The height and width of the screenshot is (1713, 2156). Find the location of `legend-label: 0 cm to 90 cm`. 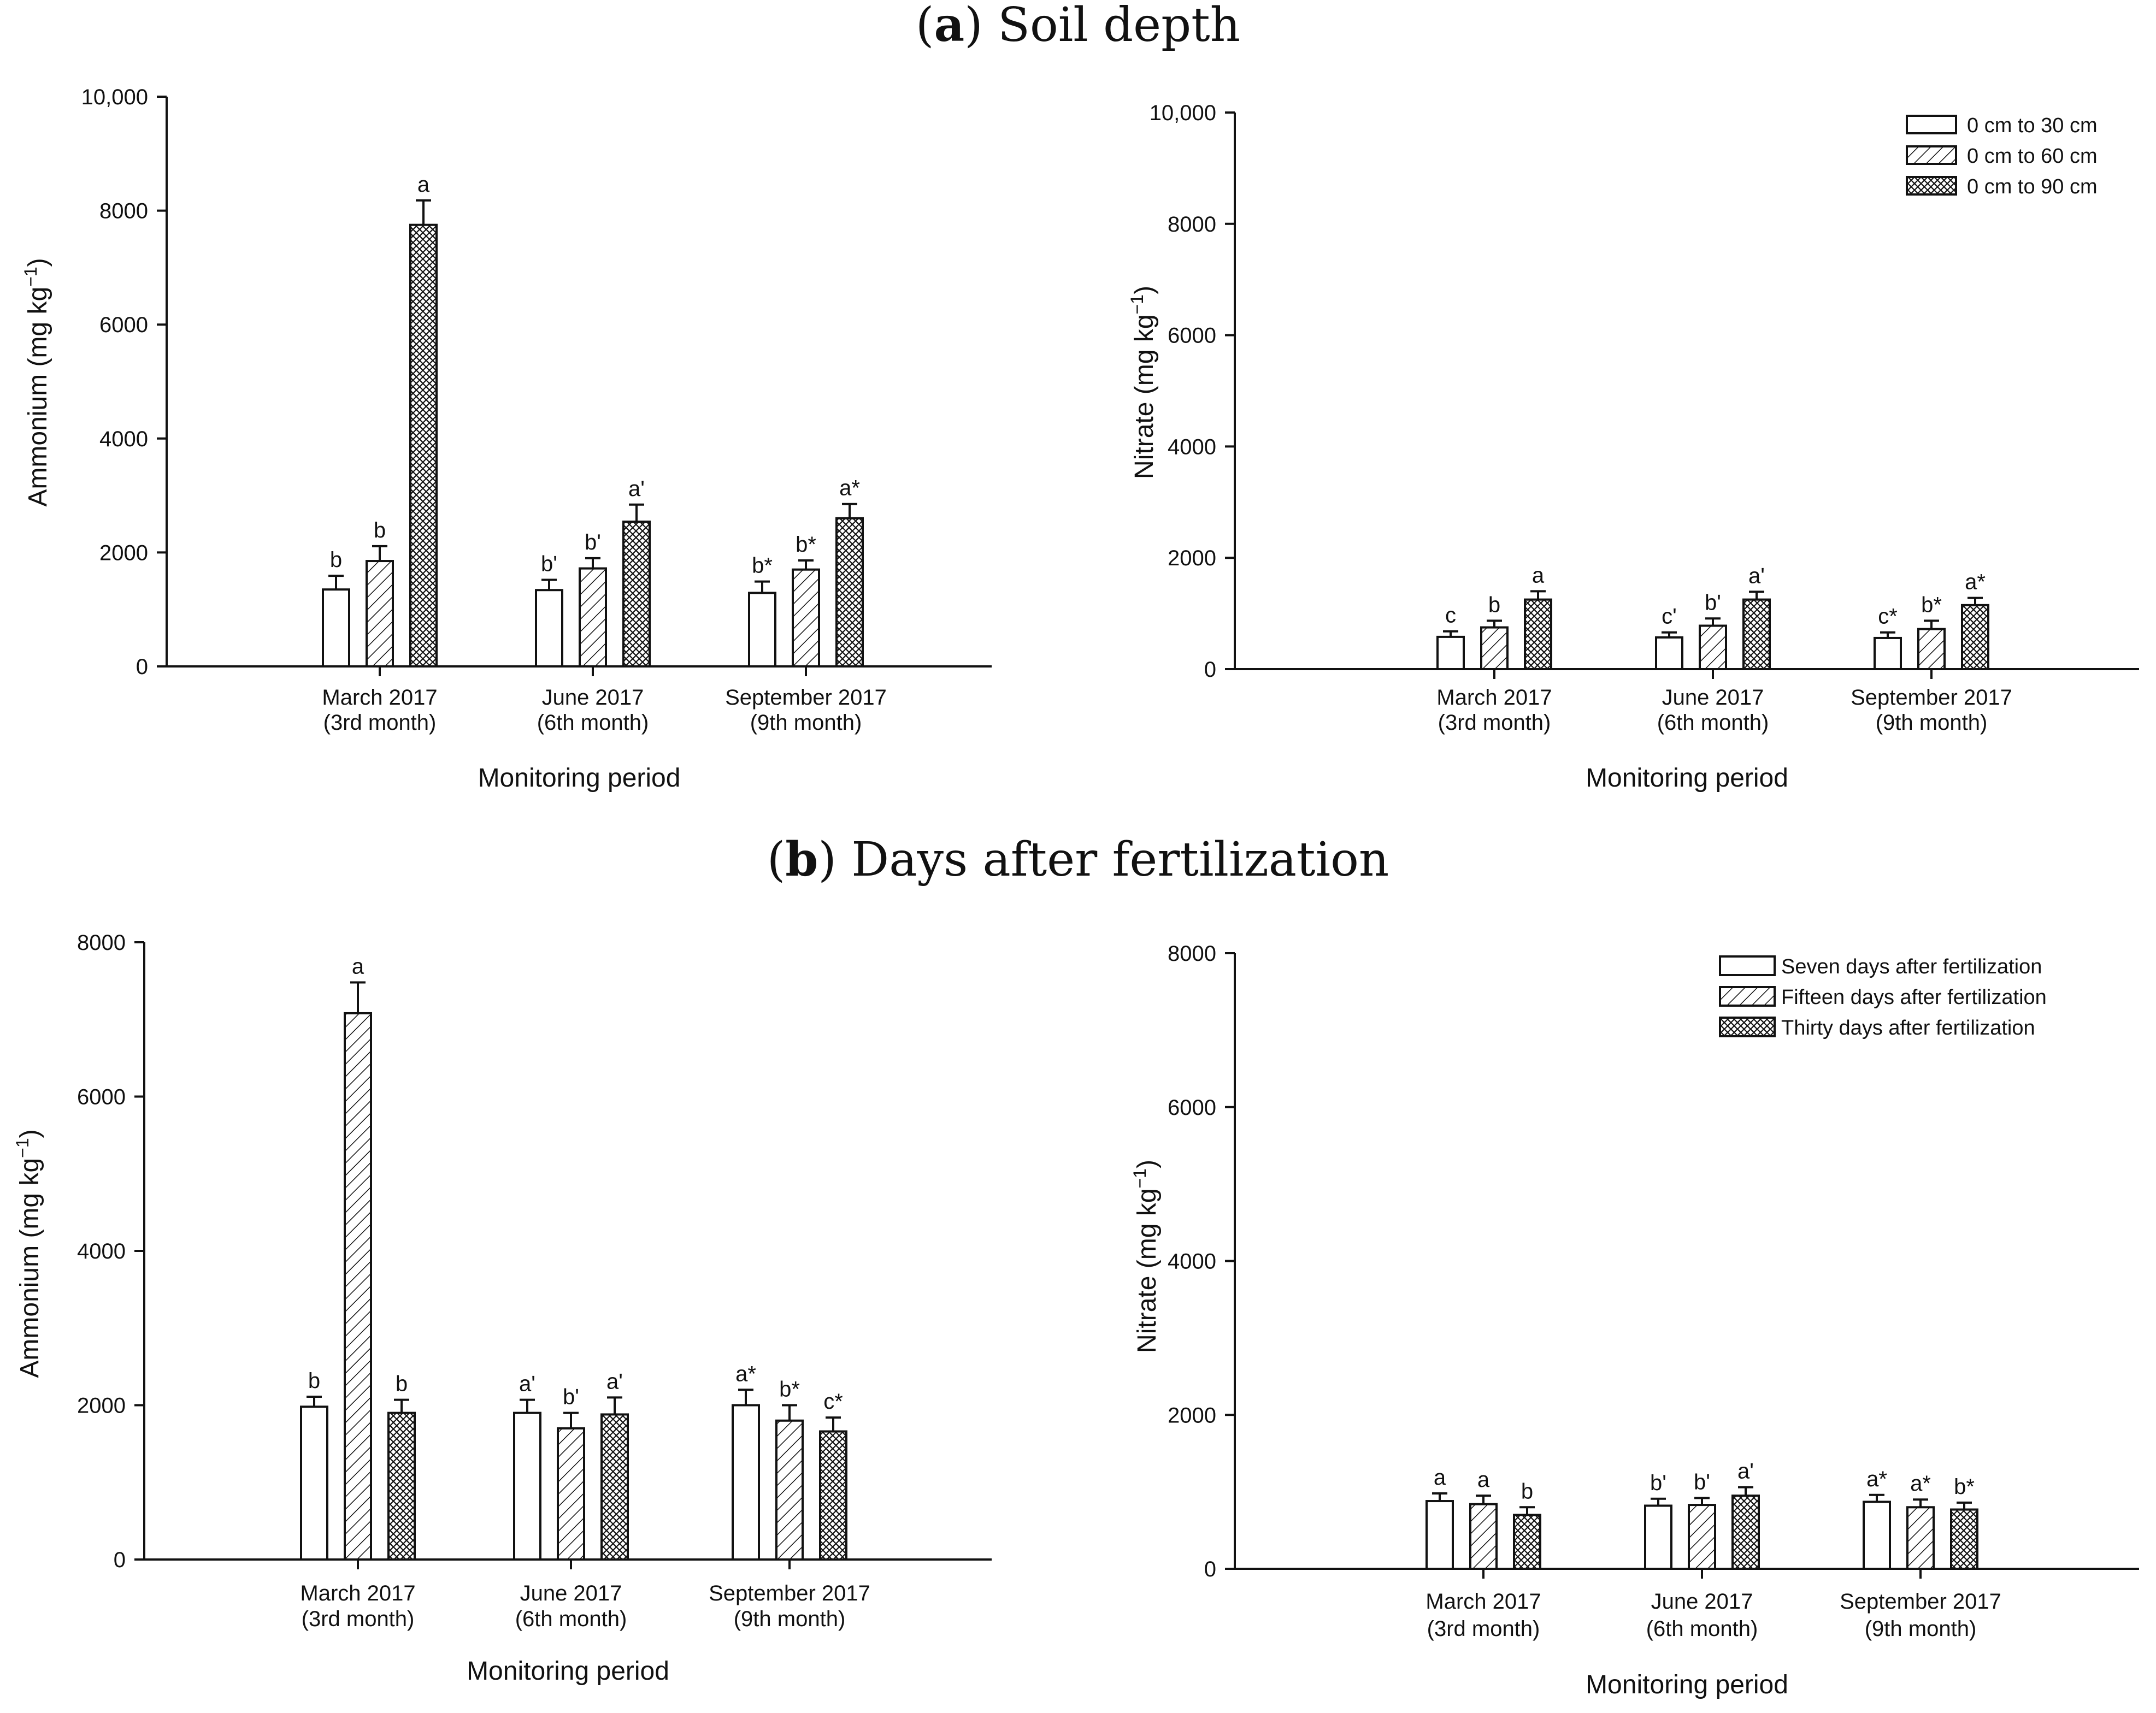

legend-label: 0 cm to 90 cm is located at coordinates (2032, 187).